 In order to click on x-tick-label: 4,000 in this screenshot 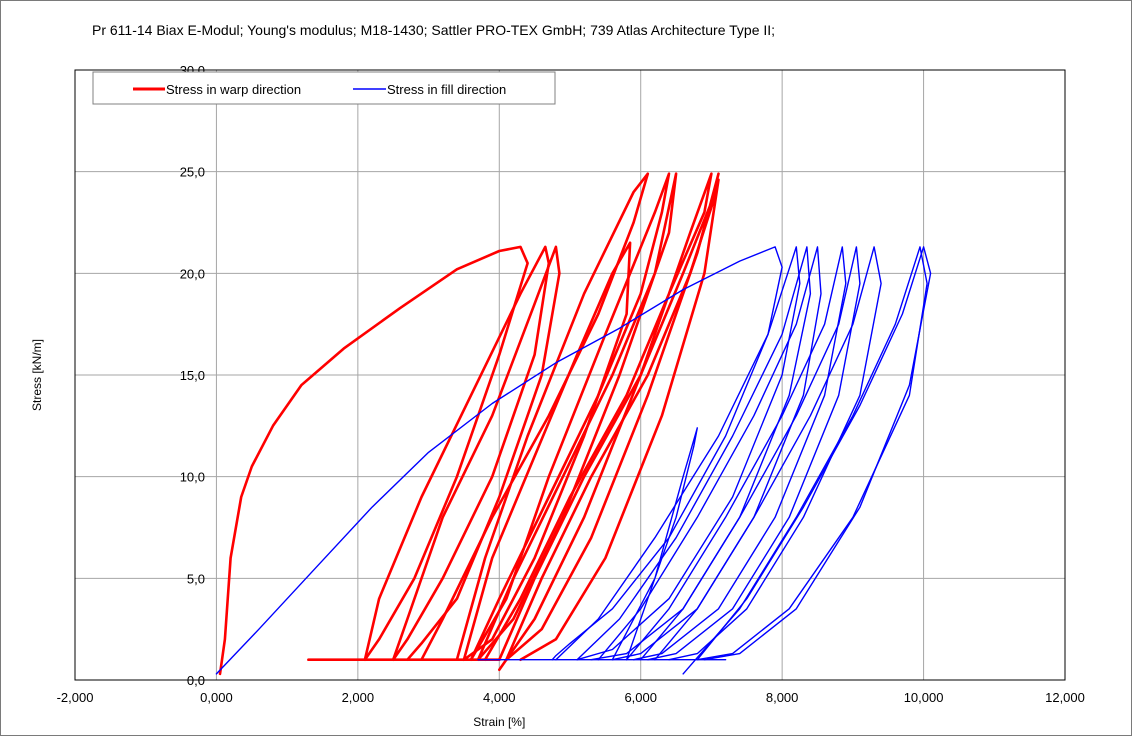, I will do `click(499, 697)`.